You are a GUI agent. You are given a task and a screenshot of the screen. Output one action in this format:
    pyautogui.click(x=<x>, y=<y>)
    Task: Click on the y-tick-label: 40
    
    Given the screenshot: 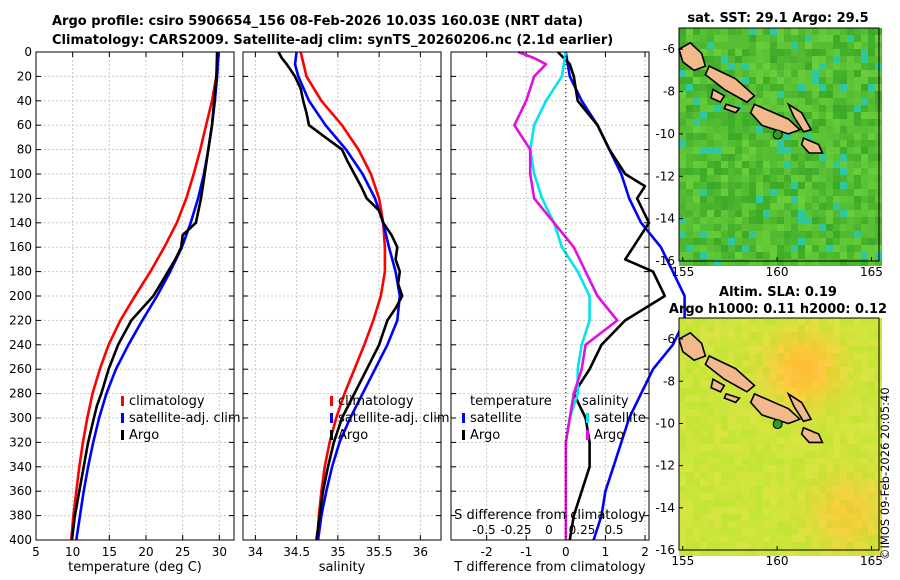 What is the action you would take?
    pyautogui.click(x=24, y=101)
    